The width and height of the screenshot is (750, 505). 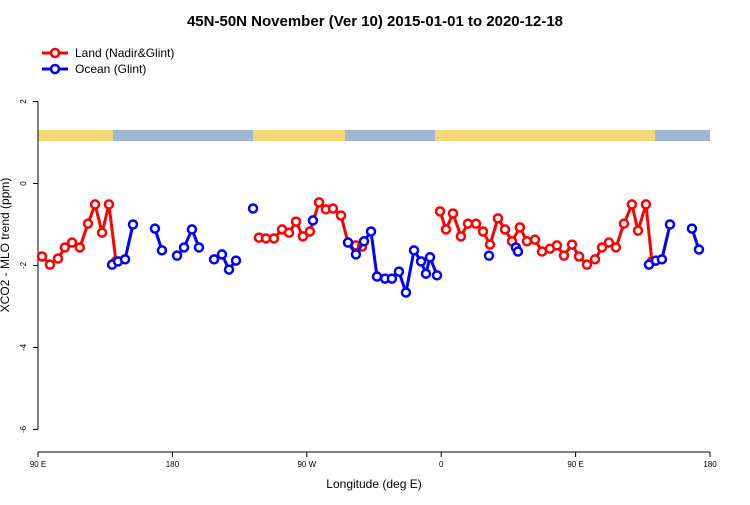 What do you see at coordinates (373, 484) in the screenshot?
I see `x-axis-title: Longitude (deg E)` at bounding box center [373, 484].